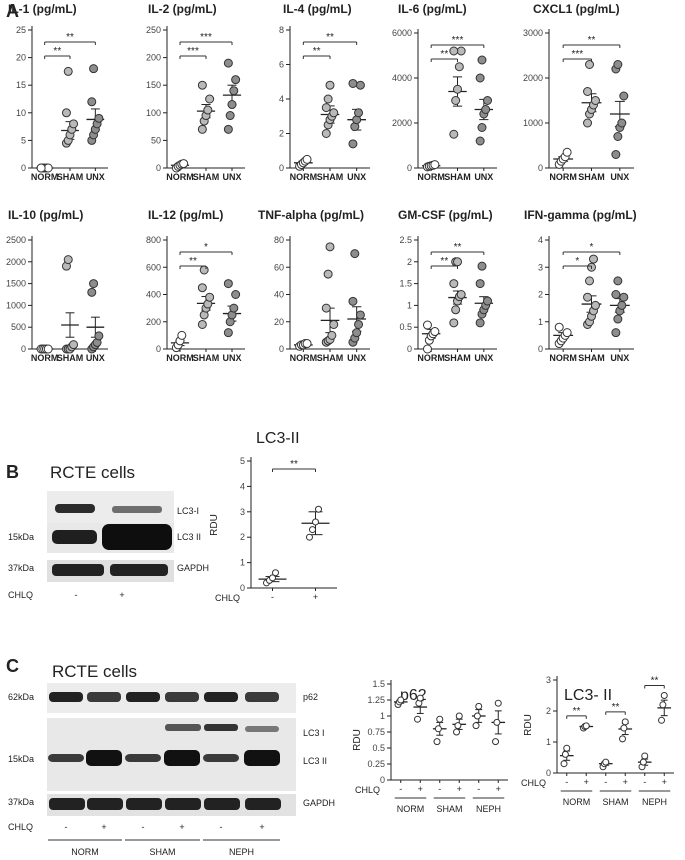  Describe the element at coordinates (12, 666) in the screenshot. I see `panel-letter-c: C` at that location.